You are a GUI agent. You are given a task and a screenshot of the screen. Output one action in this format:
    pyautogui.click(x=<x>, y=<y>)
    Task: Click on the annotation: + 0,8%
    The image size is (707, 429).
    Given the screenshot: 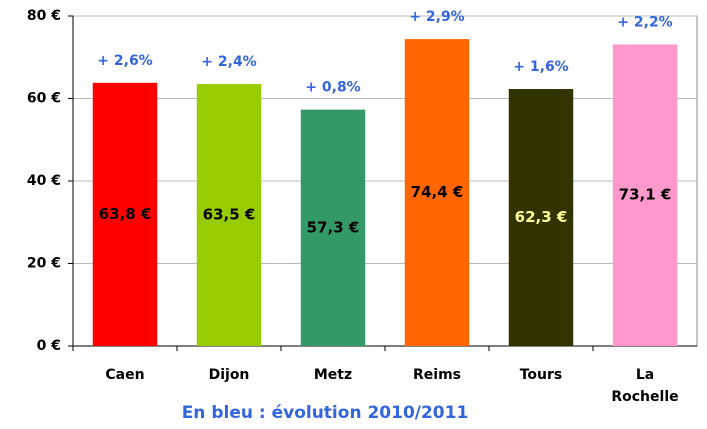 What is the action you would take?
    pyautogui.click(x=332, y=88)
    